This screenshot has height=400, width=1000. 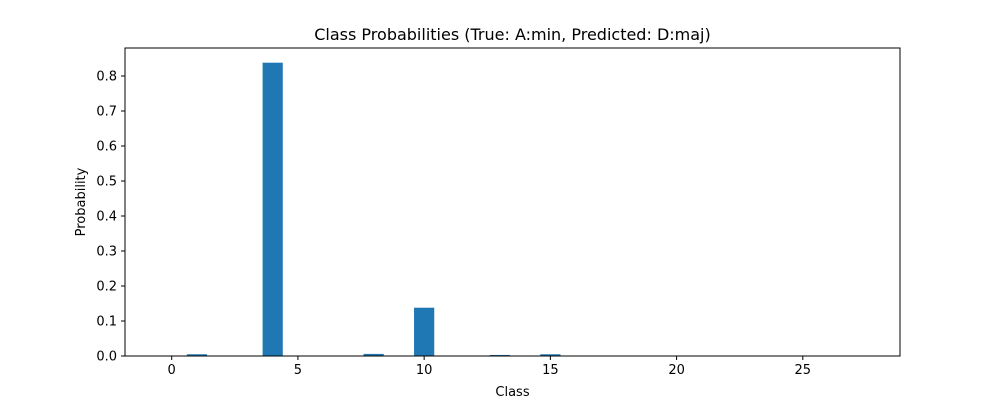 What do you see at coordinates (106, 252) in the screenshot?
I see `y-tick-label: 0.3` at bounding box center [106, 252].